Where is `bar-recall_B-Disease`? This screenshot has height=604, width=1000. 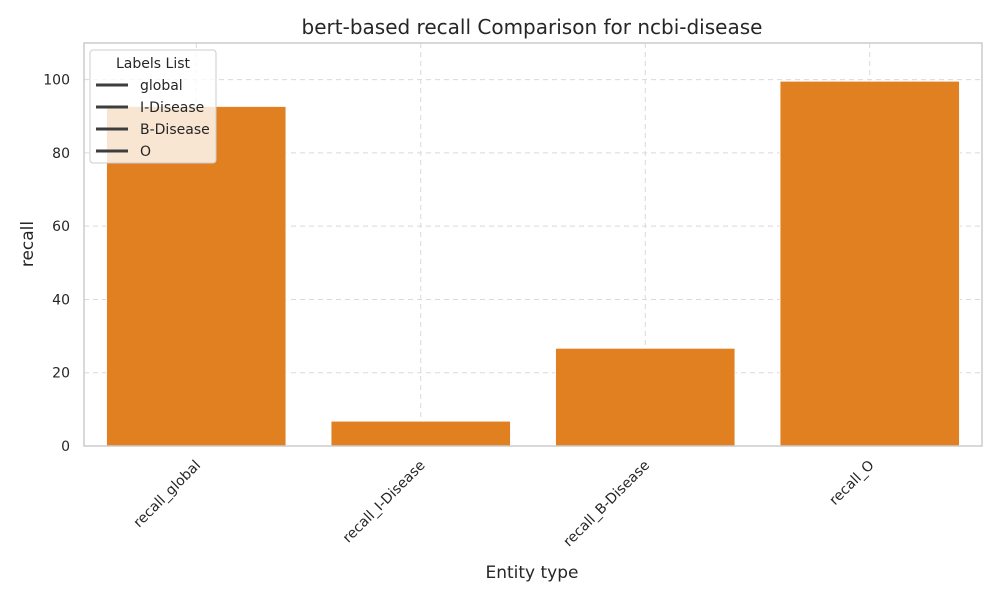
bar-recall_B-Disease is located at coordinates (645, 397).